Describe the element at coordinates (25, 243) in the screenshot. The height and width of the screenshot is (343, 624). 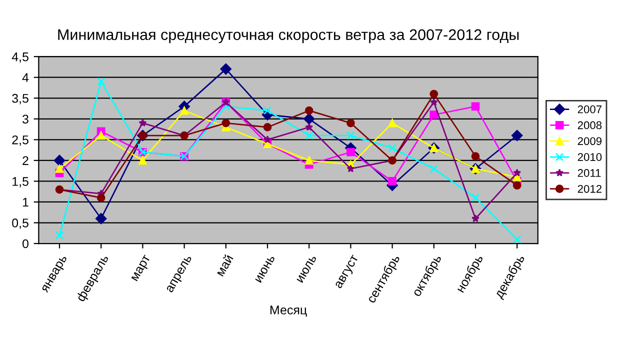
I see `y-tick-label: 0` at that location.